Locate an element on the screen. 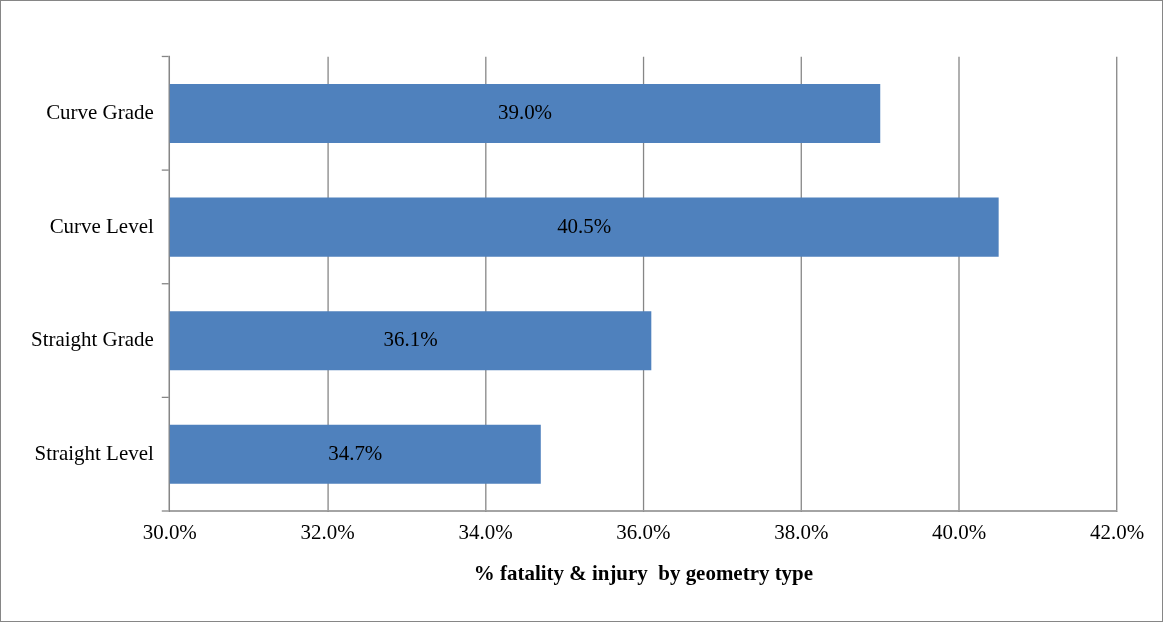  x-axis-title: % fatality & injury by geometry type is located at coordinates (643, 572).